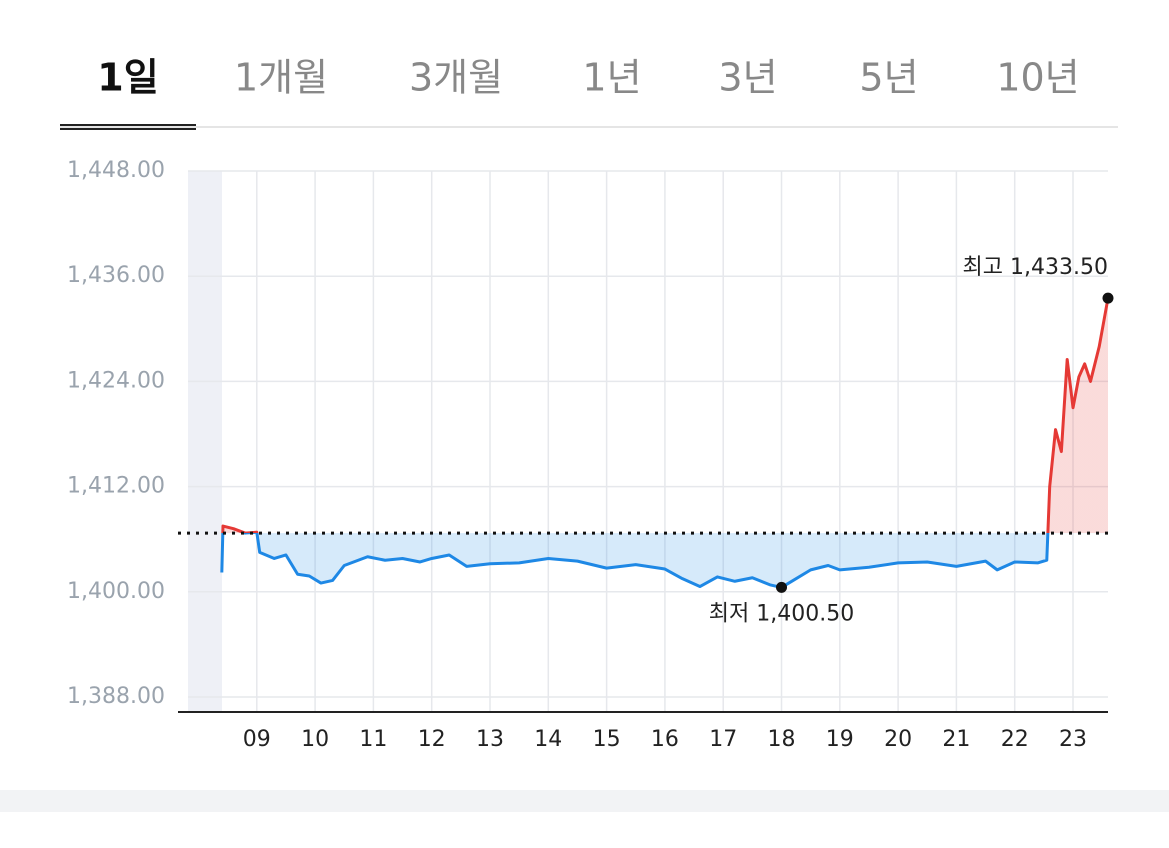  Describe the element at coordinates (888, 78) in the screenshot. I see `tab: 5년` at that location.